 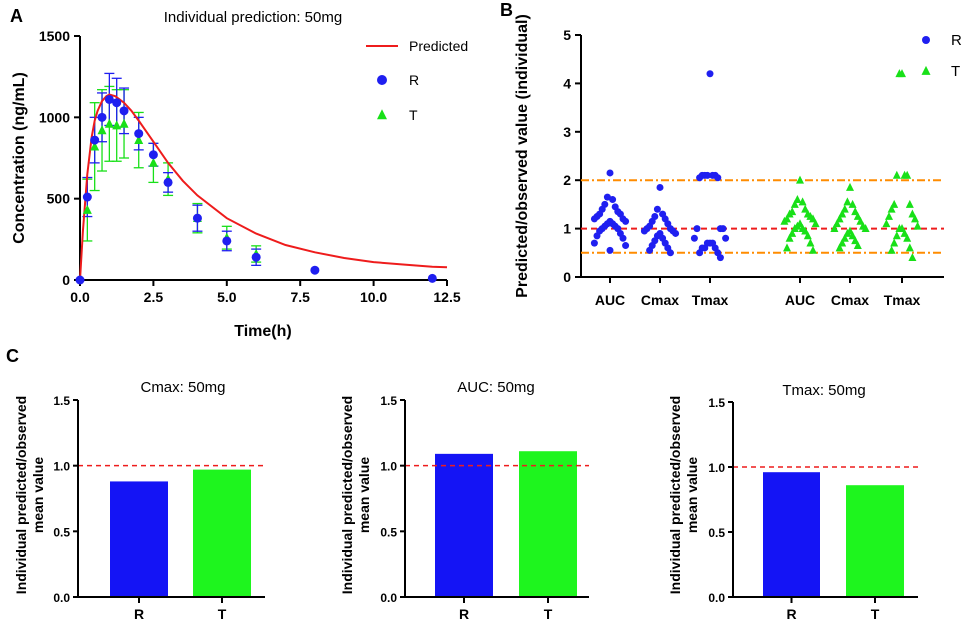 What do you see at coordinates (382, 114) in the screenshot?
I see `panel-a-legend-t-marker` at bounding box center [382, 114].